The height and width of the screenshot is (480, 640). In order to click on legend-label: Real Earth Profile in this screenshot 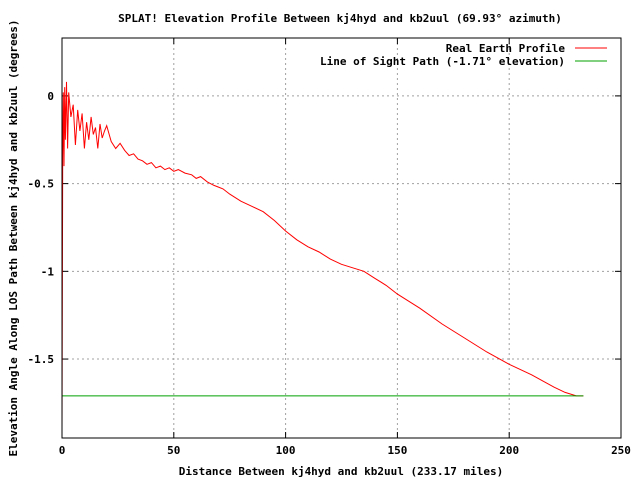, I will do `click(506, 48)`.